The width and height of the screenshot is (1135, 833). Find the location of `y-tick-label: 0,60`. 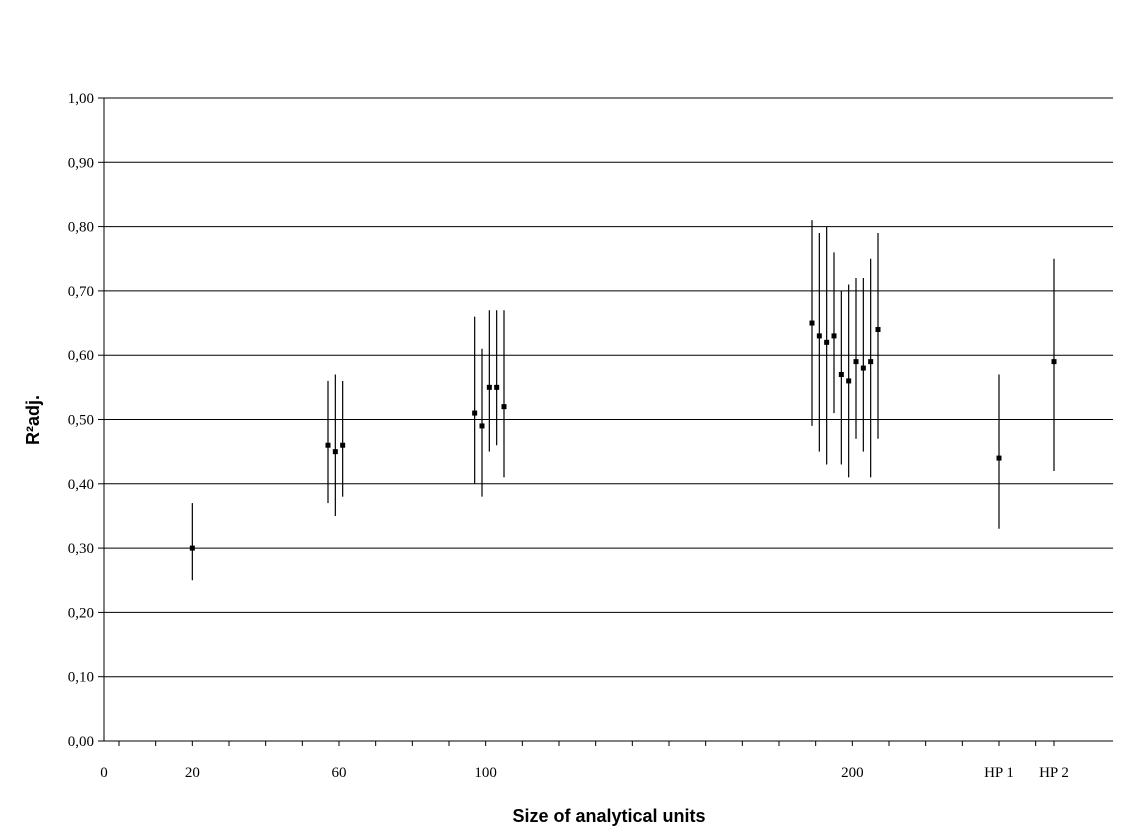

y-tick-label: 0,60 is located at coordinates (81, 356).